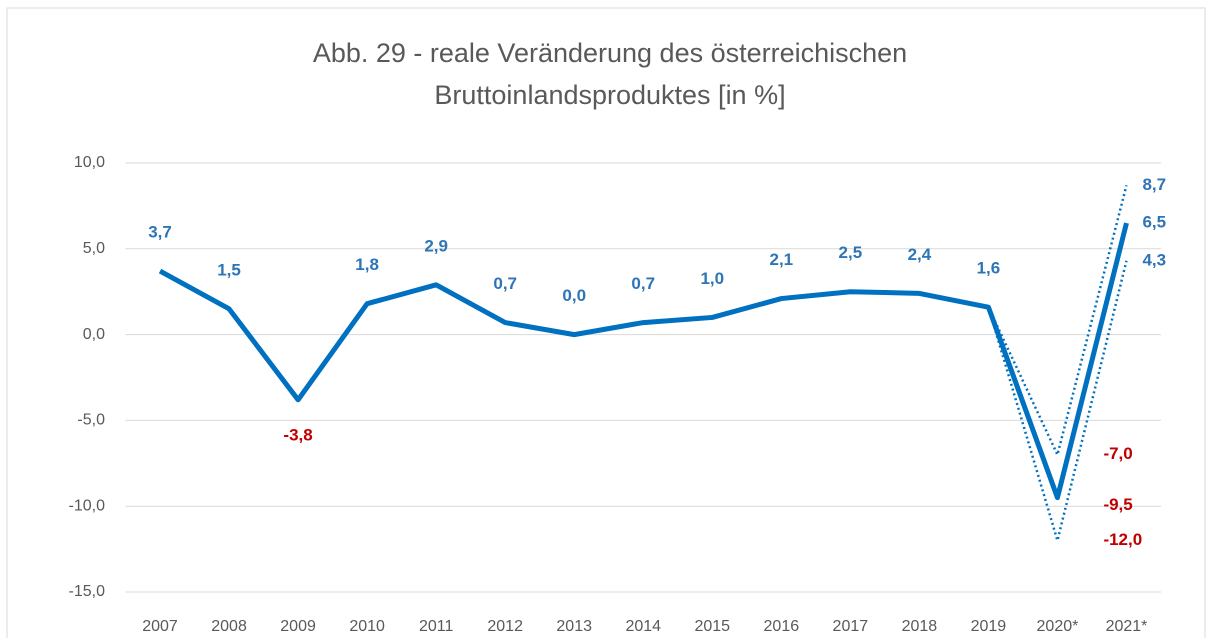 The height and width of the screenshot is (638, 1213). What do you see at coordinates (920, 626) in the screenshot?
I see `x-tick-label: 2018` at bounding box center [920, 626].